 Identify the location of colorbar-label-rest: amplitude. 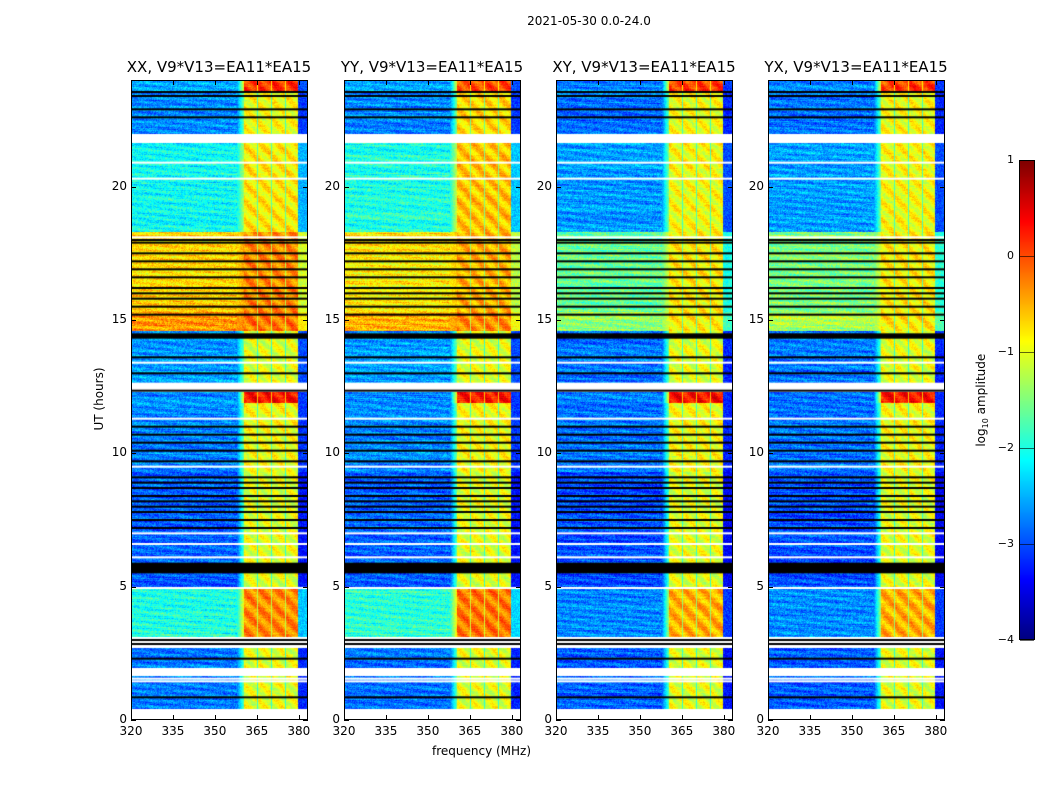
(980, 386).